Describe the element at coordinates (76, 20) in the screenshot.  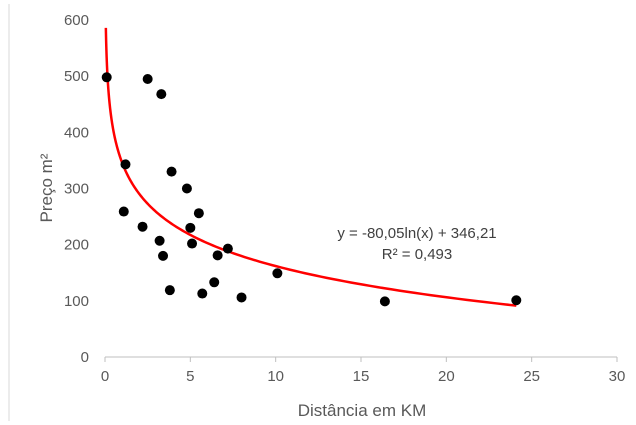
I see `y-tick-label: 600` at that location.